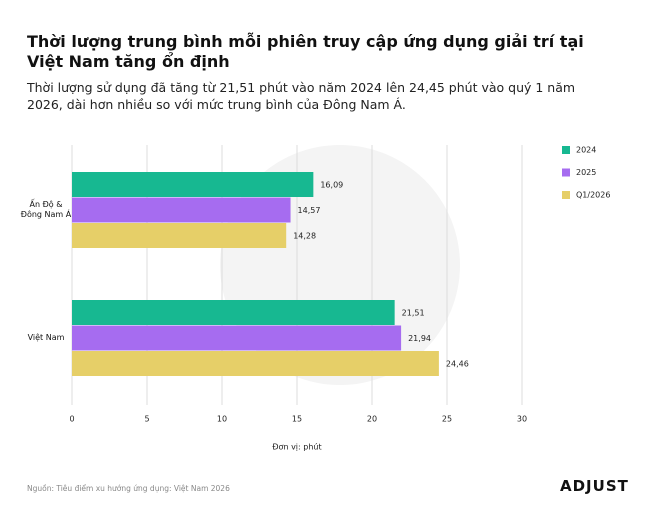  What do you see at coordinates (304, 235) in the screenshot?
I see `data-label: 14,28` at bounding box center [304, 235].